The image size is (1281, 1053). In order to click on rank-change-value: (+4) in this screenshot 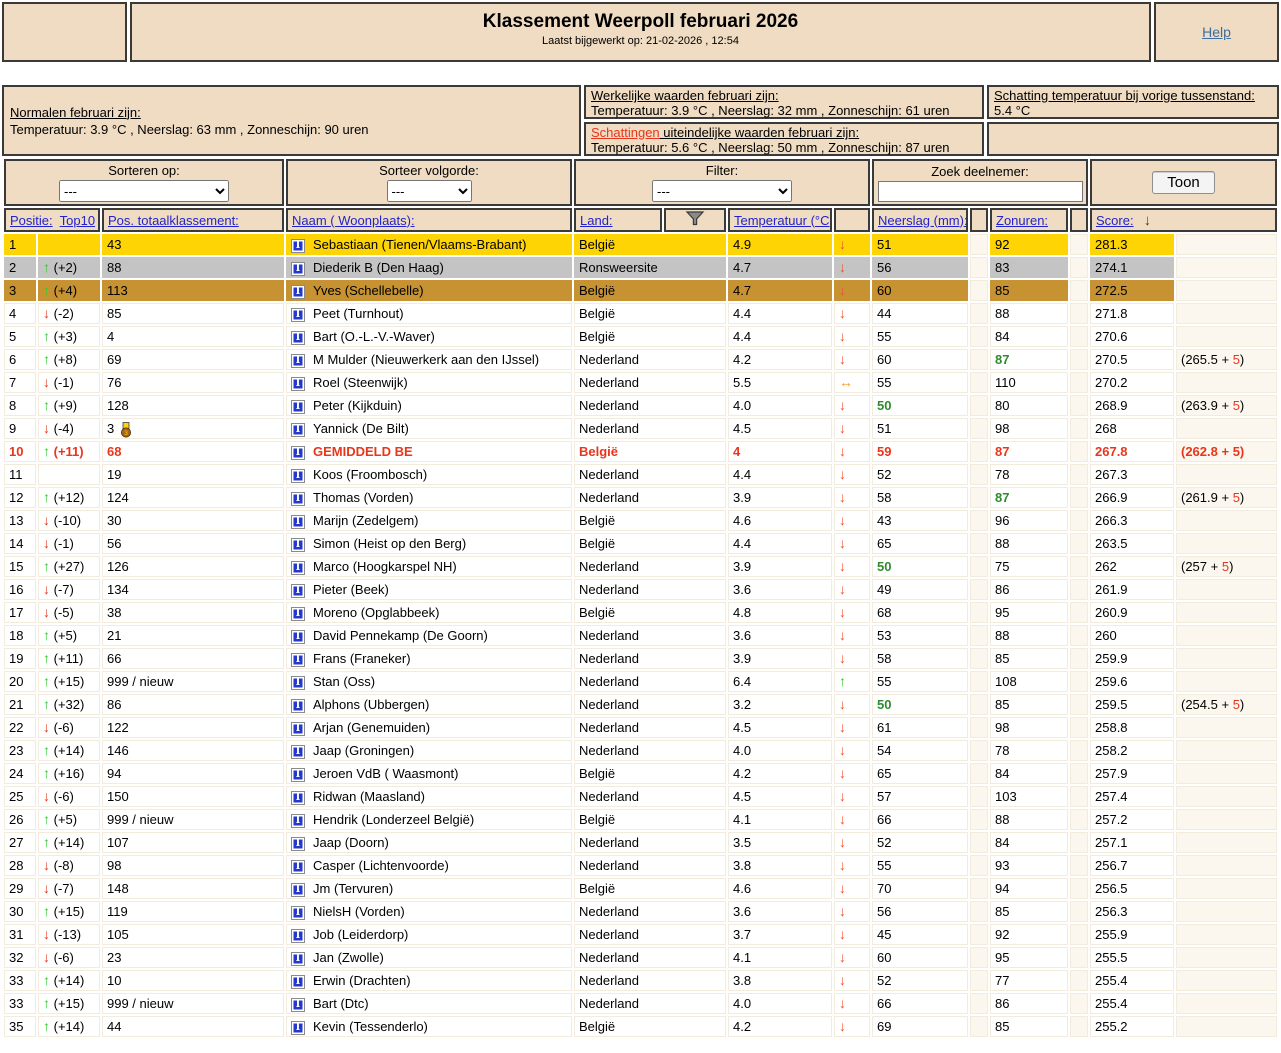, I will do `click(64, 290)`.